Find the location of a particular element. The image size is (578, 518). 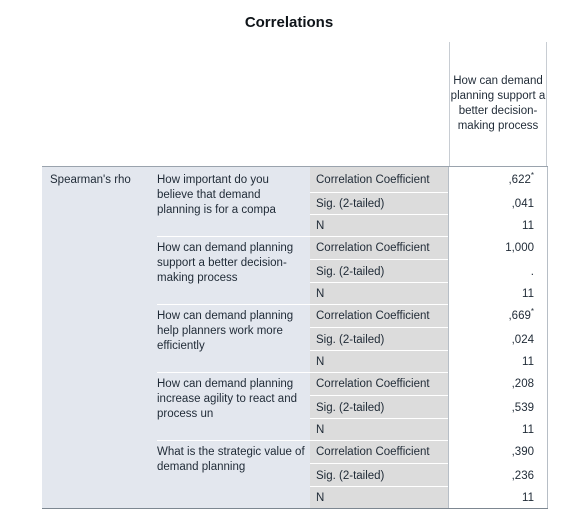

coefficient-value: ,390 is located at coordinates (522, 452).